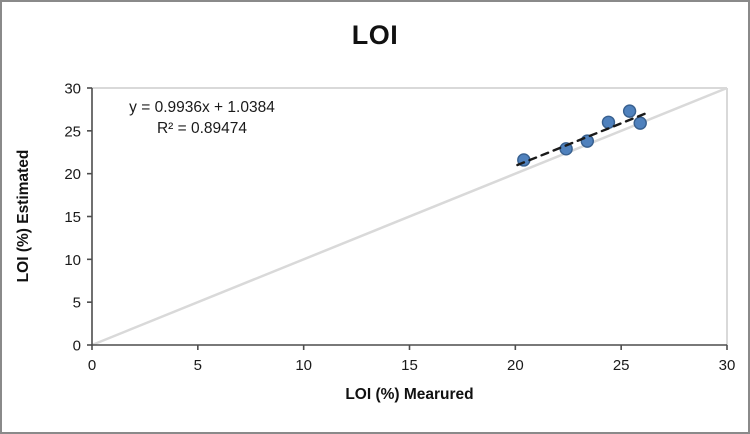 This screenshot has width=750, height=434. I want to click on y-tick-label: 10, so click(72, 260).